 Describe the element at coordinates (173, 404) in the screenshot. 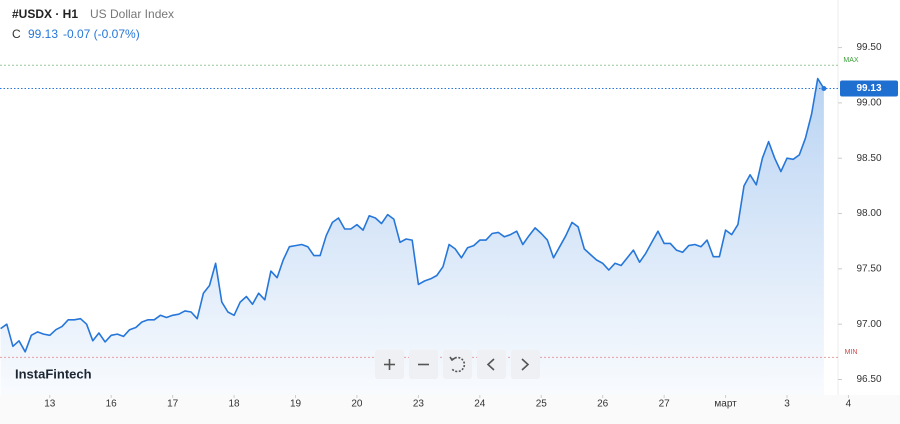

I see `x-tick-label: 17` at that location.